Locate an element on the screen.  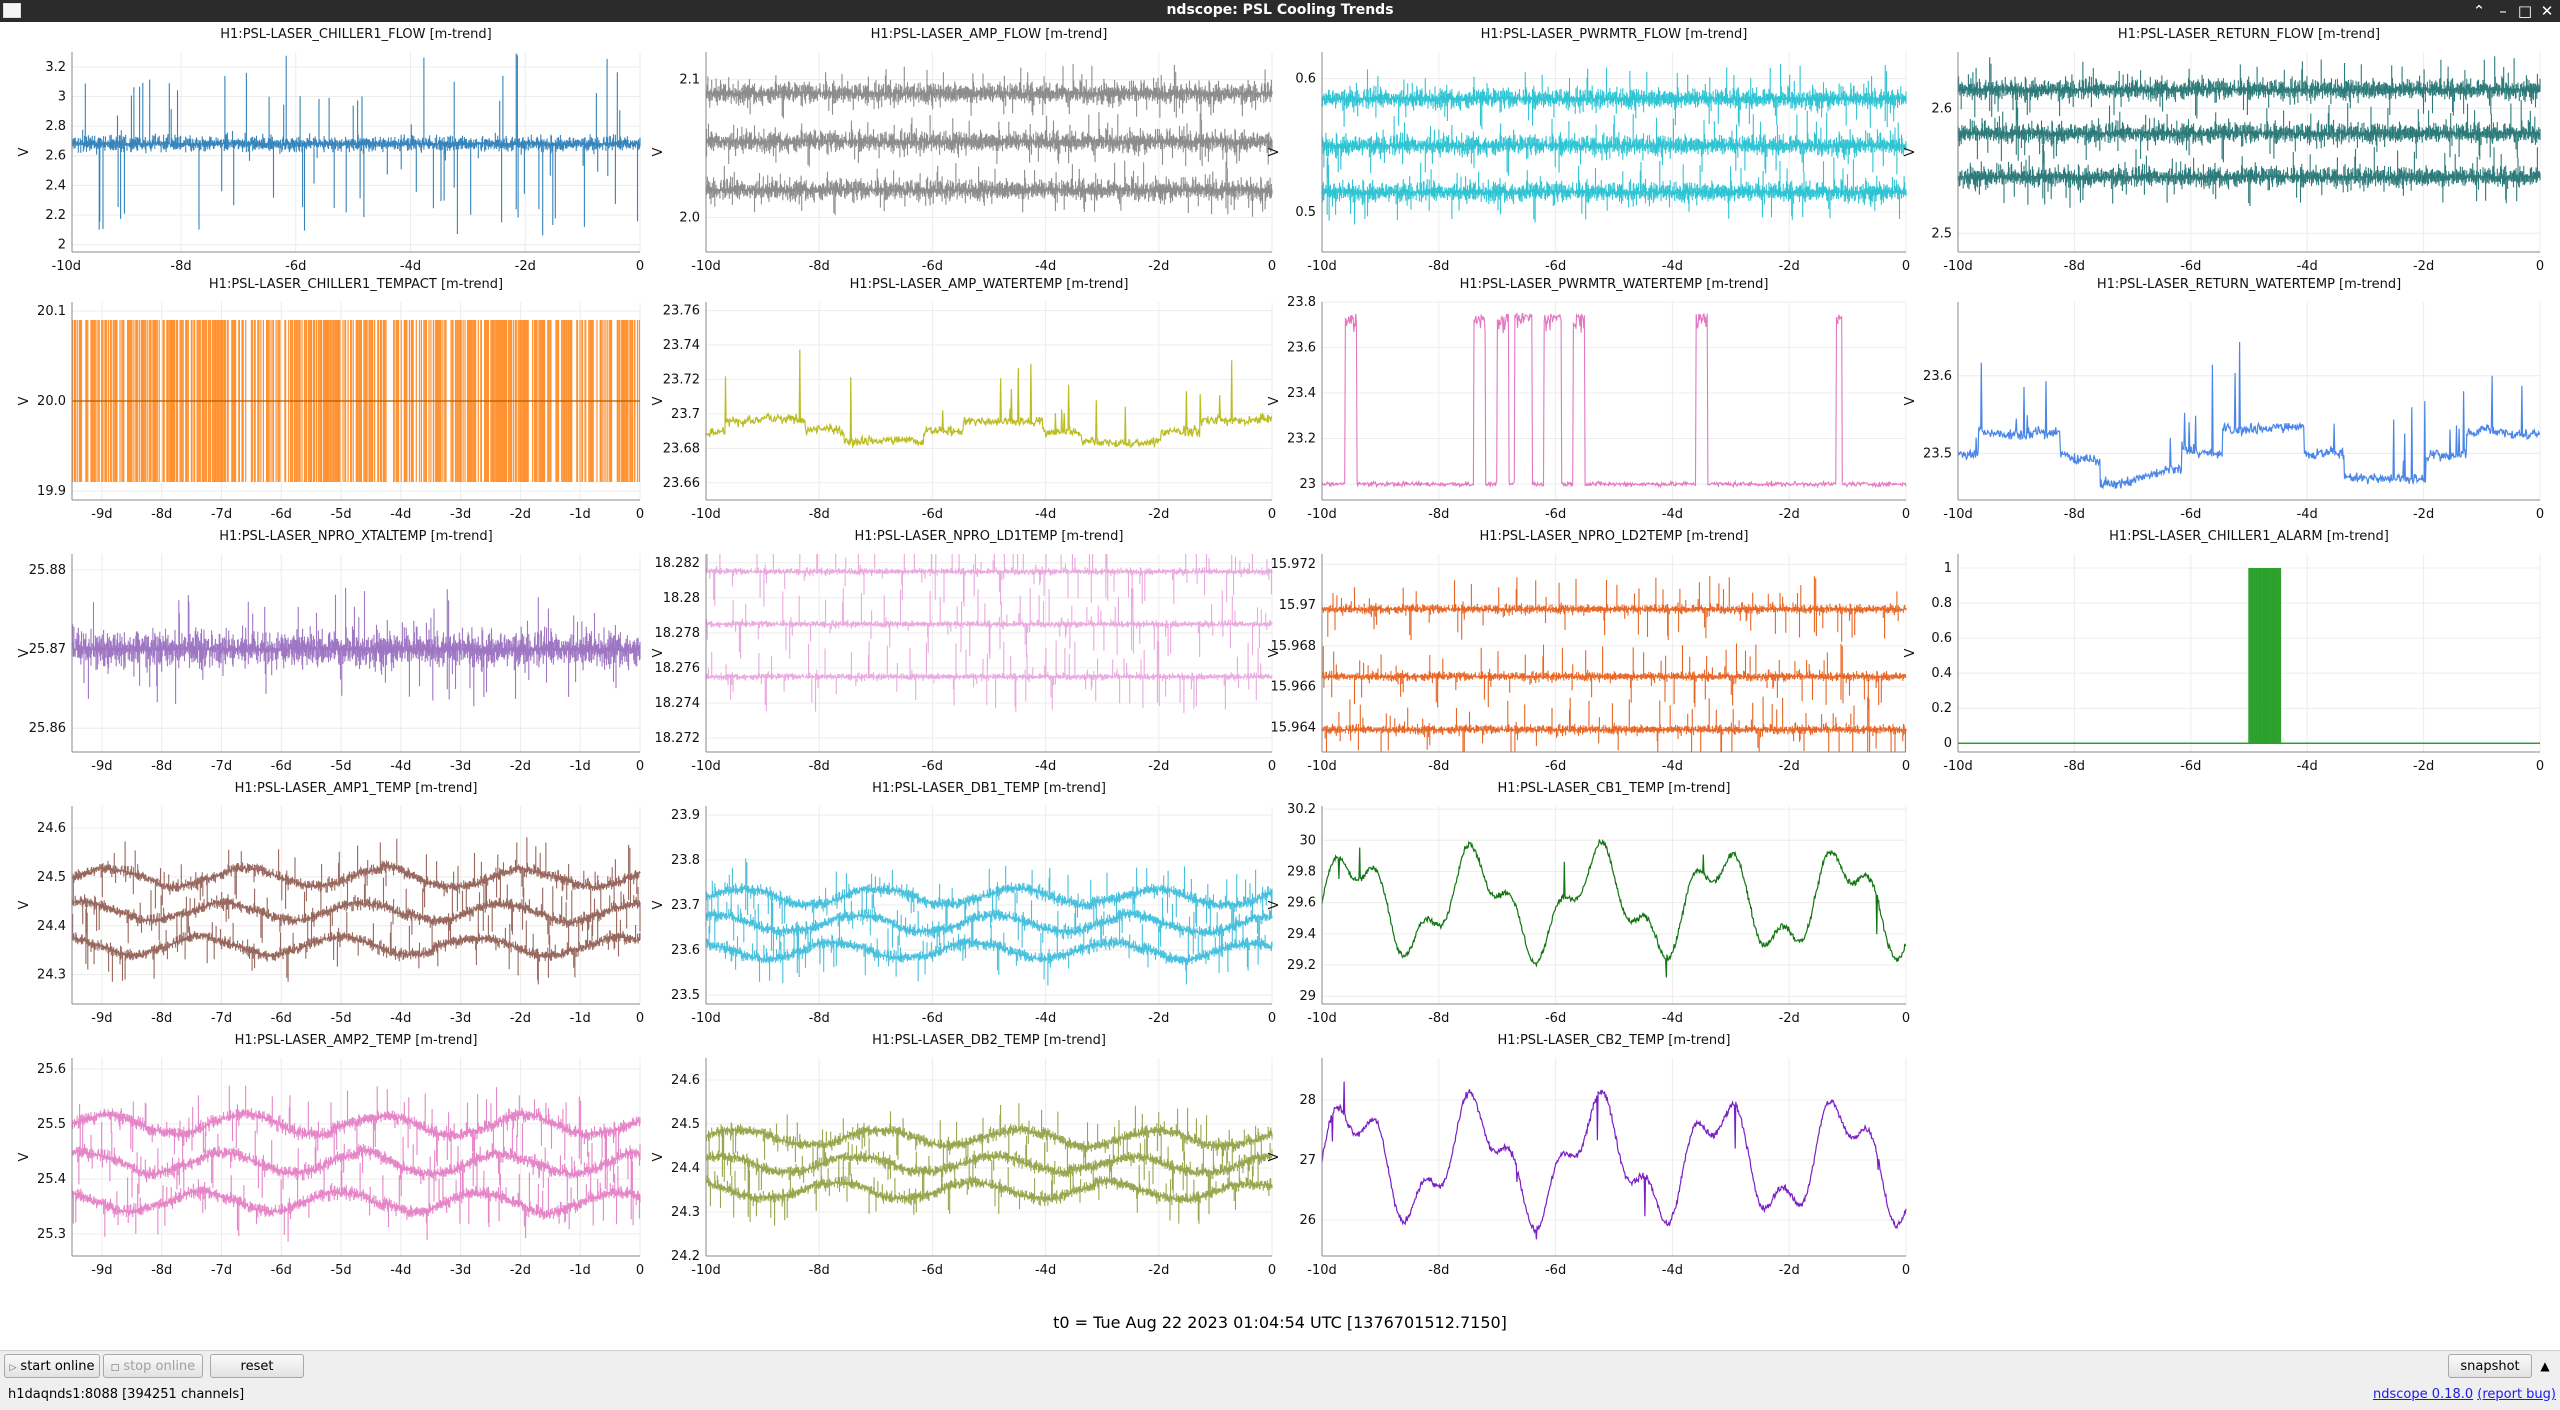
xtick-label: -2d is located at coordinates (2423, 766).